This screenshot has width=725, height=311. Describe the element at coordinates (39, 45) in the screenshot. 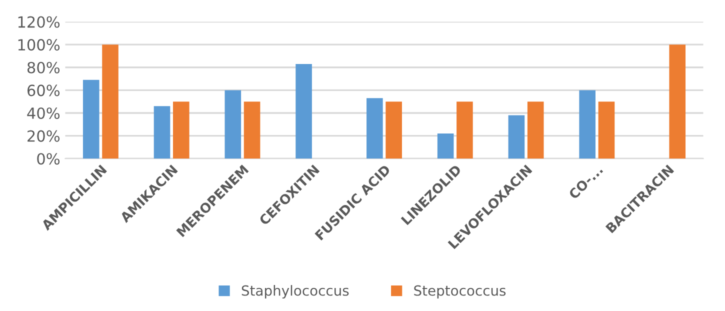

I see `y-tick-label: 100%` at that location.